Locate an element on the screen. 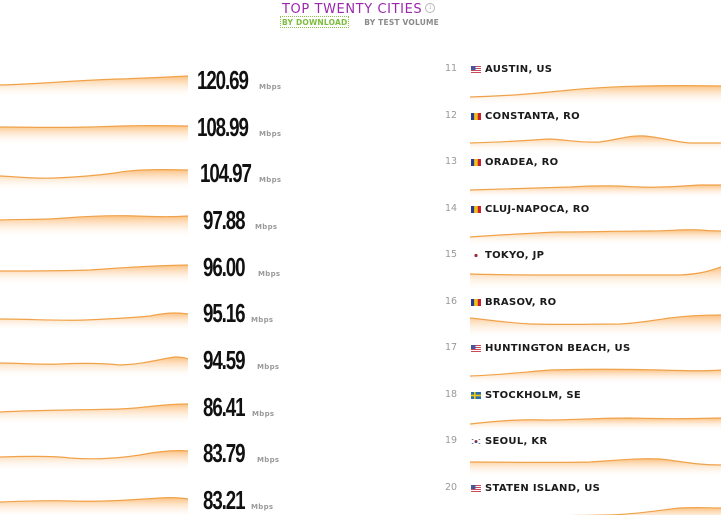 Image resolution: width=721 pixels, height=515 pixels. list-item: 96.00 Mbps is located at coordinates (150, 265).